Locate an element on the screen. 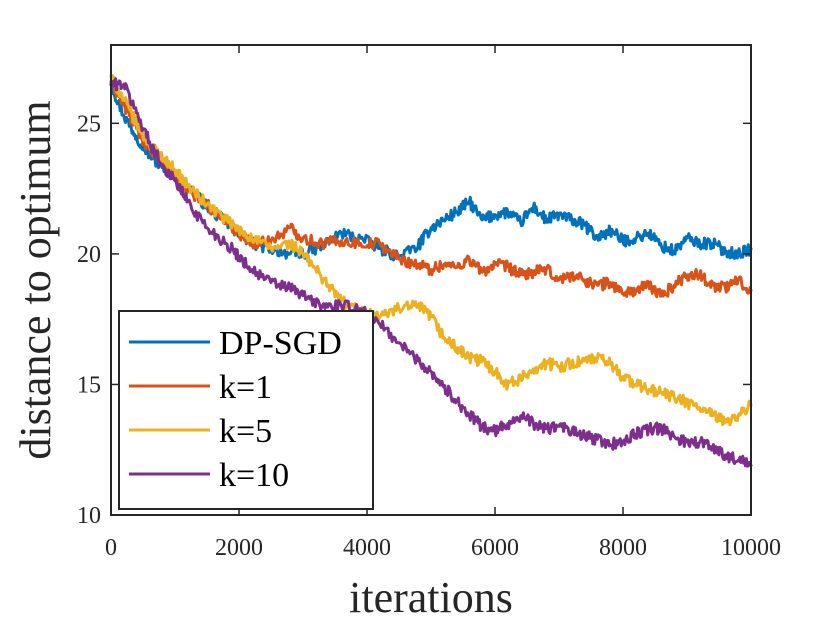  y-tick-label-15: 15 is located at coordinates (89, 385).